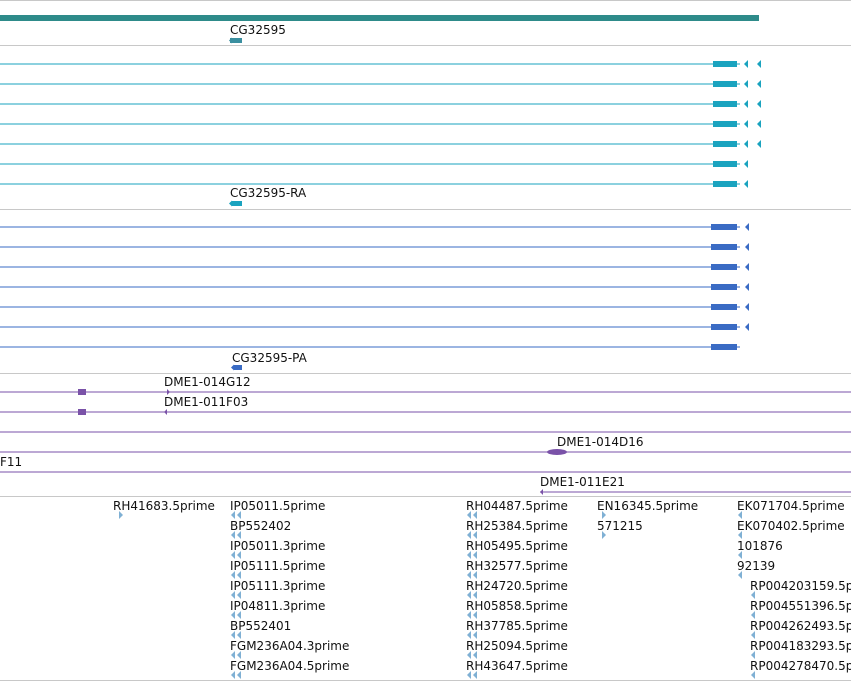 The image size is (851, 681). Describe the element at coordinates (278, 606) in the screenshot. I see `est-label: IP04811.3prime` at that location.